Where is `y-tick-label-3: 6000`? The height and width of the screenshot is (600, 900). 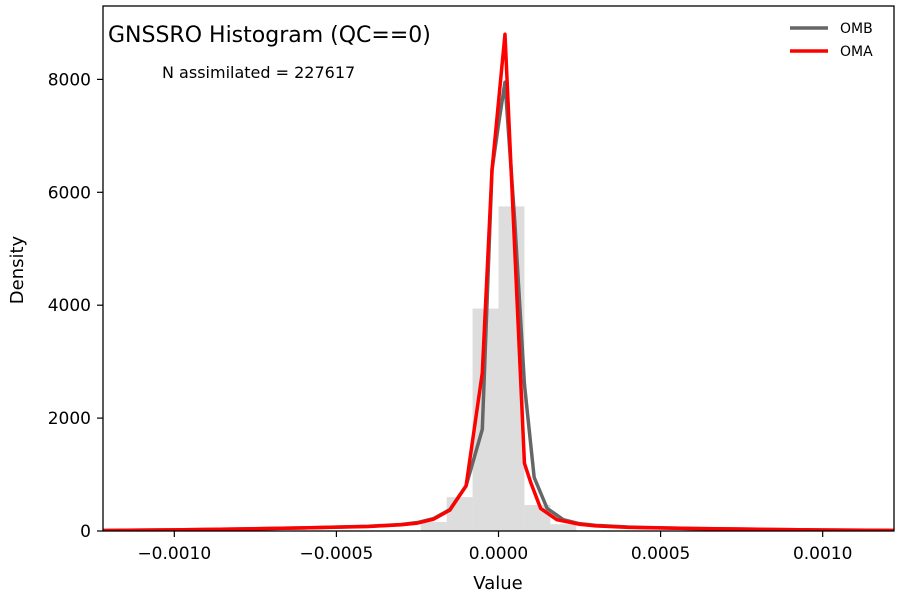
y-tick-label-3: 6000 is located at coordinates (69, 193).